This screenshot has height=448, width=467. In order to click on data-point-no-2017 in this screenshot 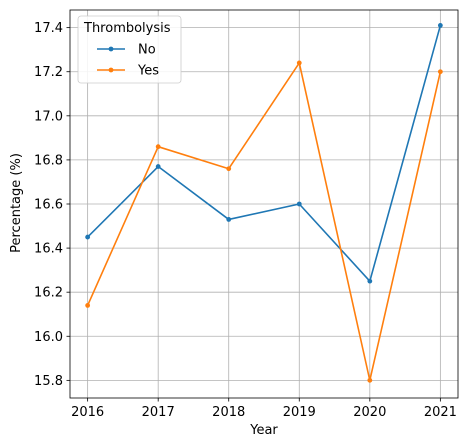, I will do `click(158, 166)`.